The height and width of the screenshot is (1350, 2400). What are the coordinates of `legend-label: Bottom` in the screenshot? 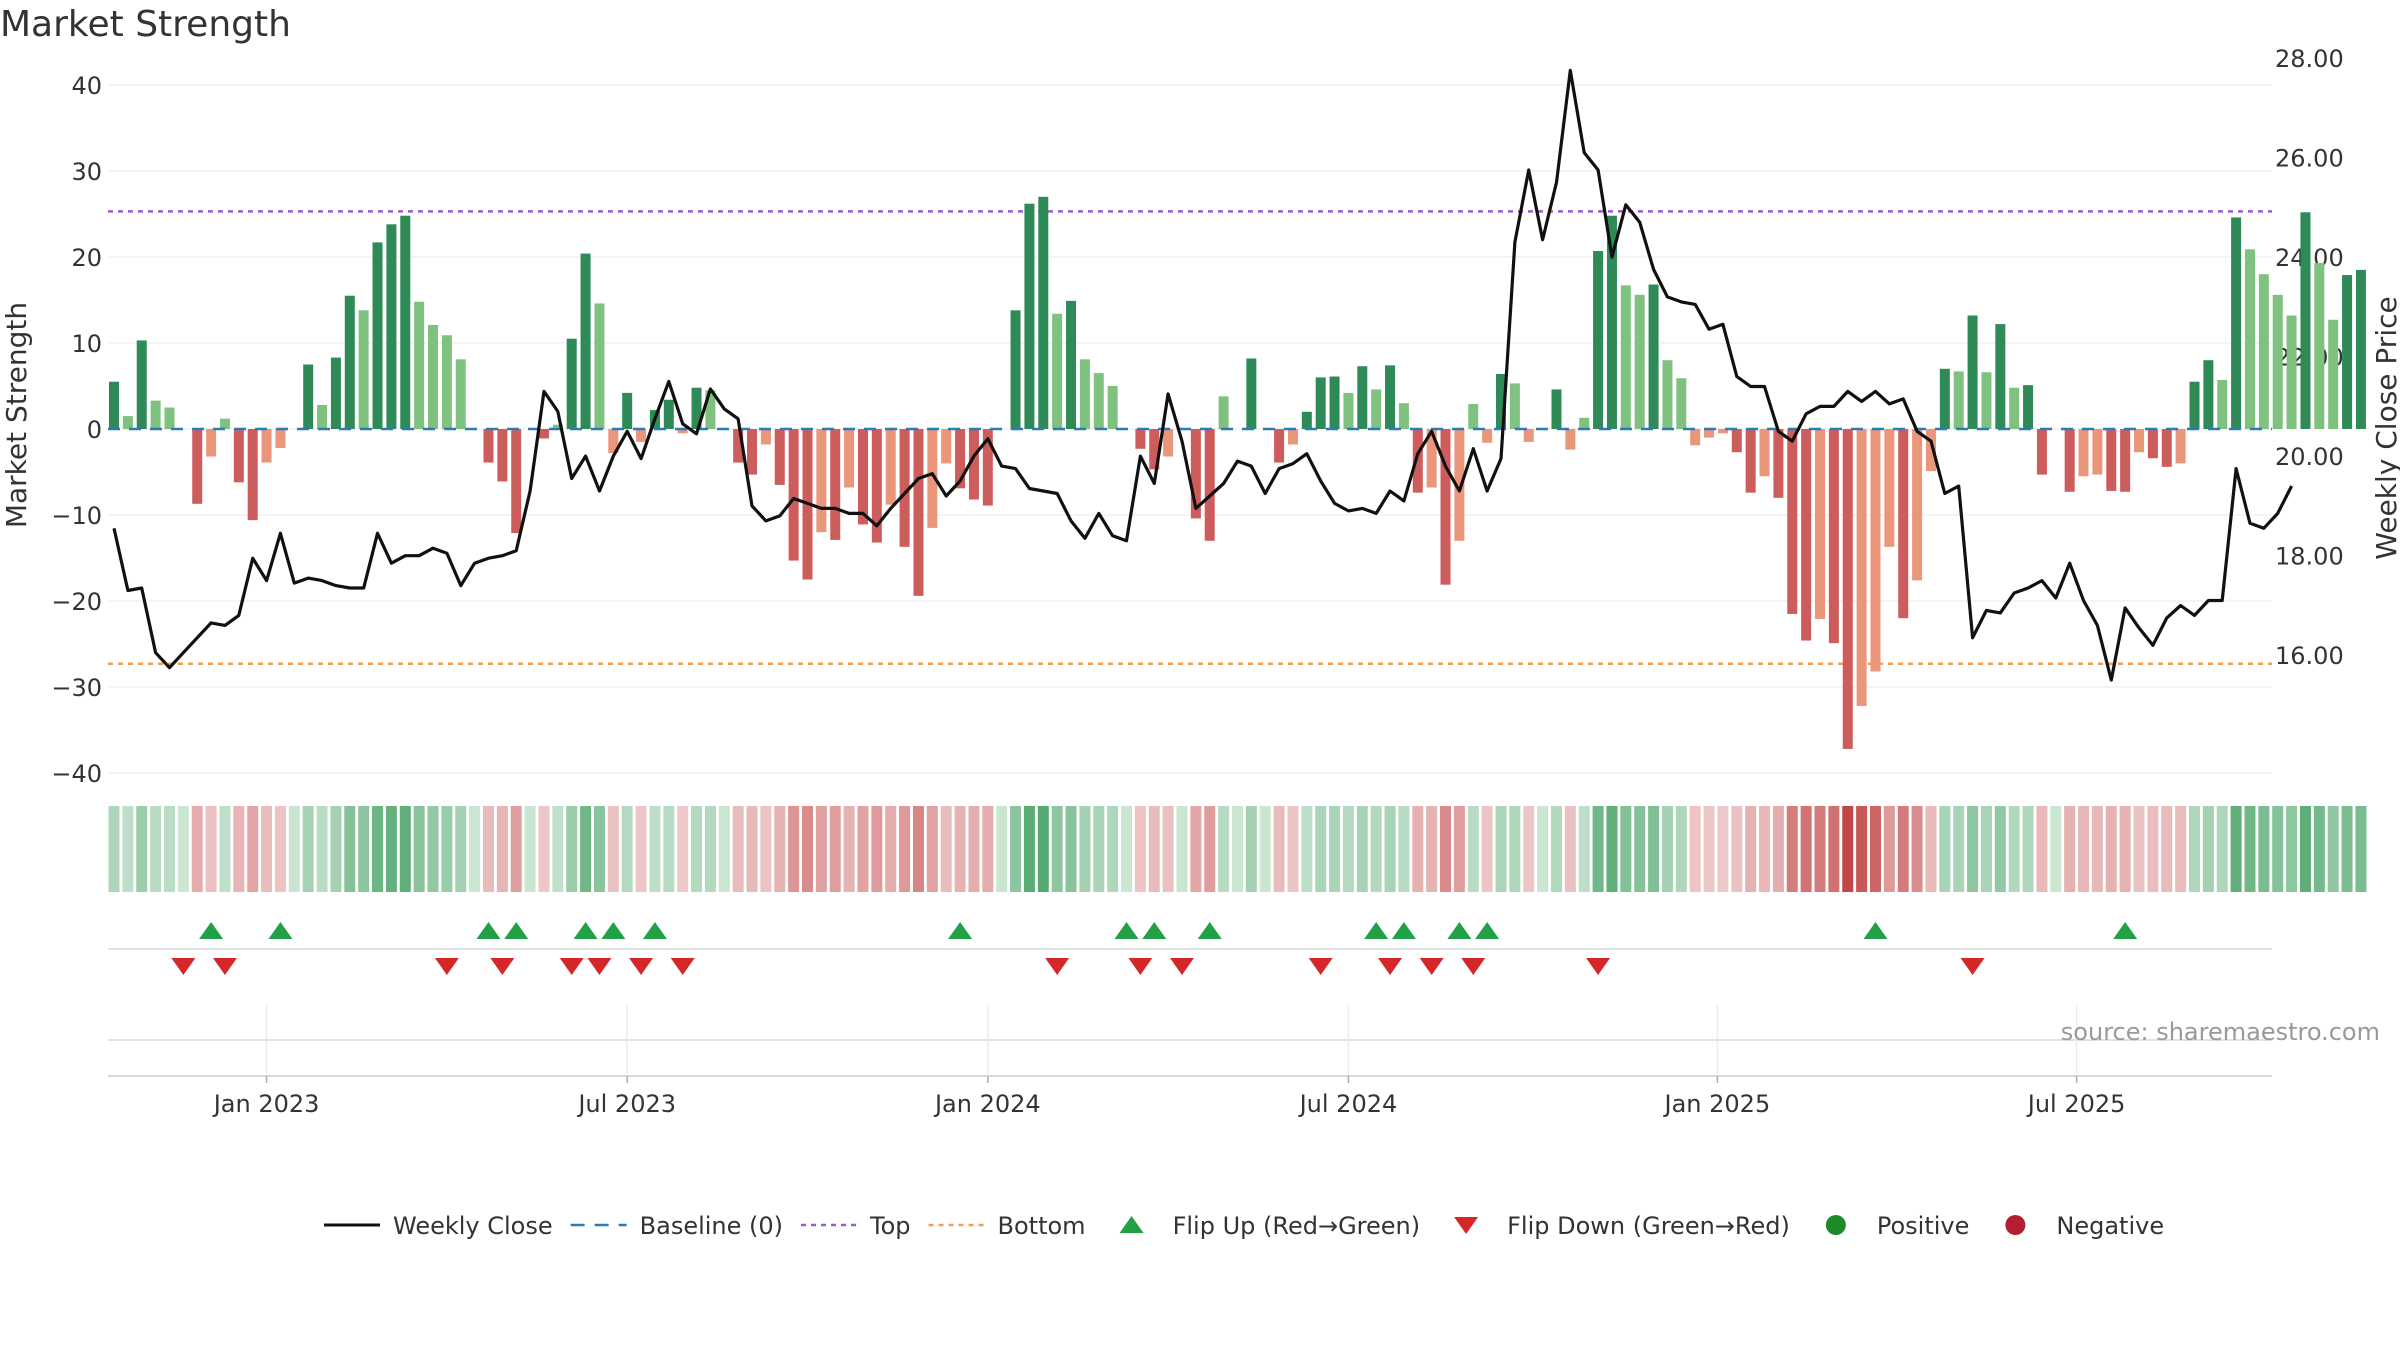 It's located at (1042, 1226).